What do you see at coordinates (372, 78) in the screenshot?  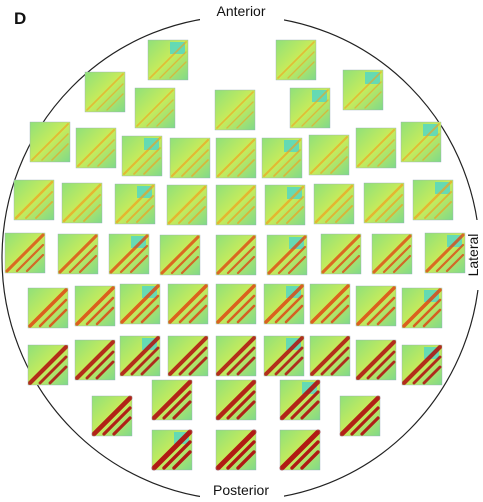 I see `cool-patch` at bounding box center [372, 78].